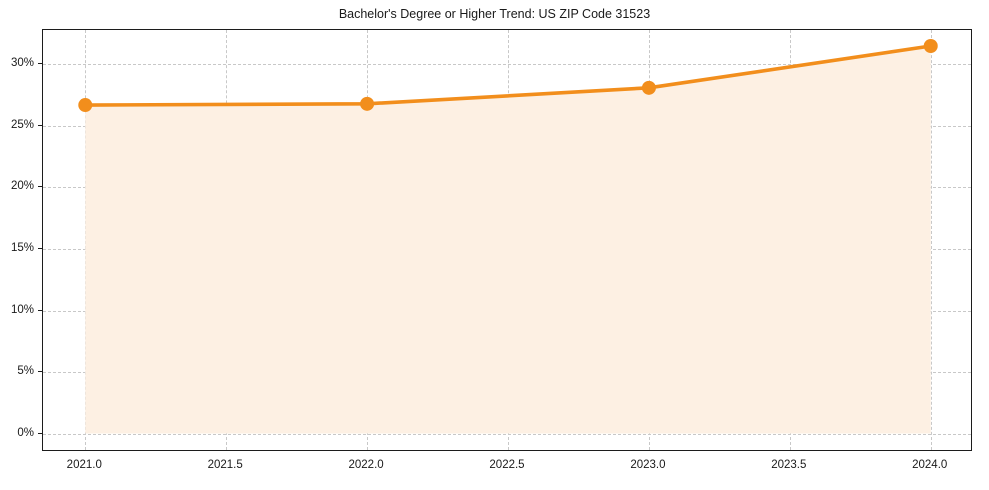 The image size is (989, 490). What do you see at coordinates (507, 465) in the screenshot?
I see `x-tick-label: 2022.5` at bounding box center [507, 465].